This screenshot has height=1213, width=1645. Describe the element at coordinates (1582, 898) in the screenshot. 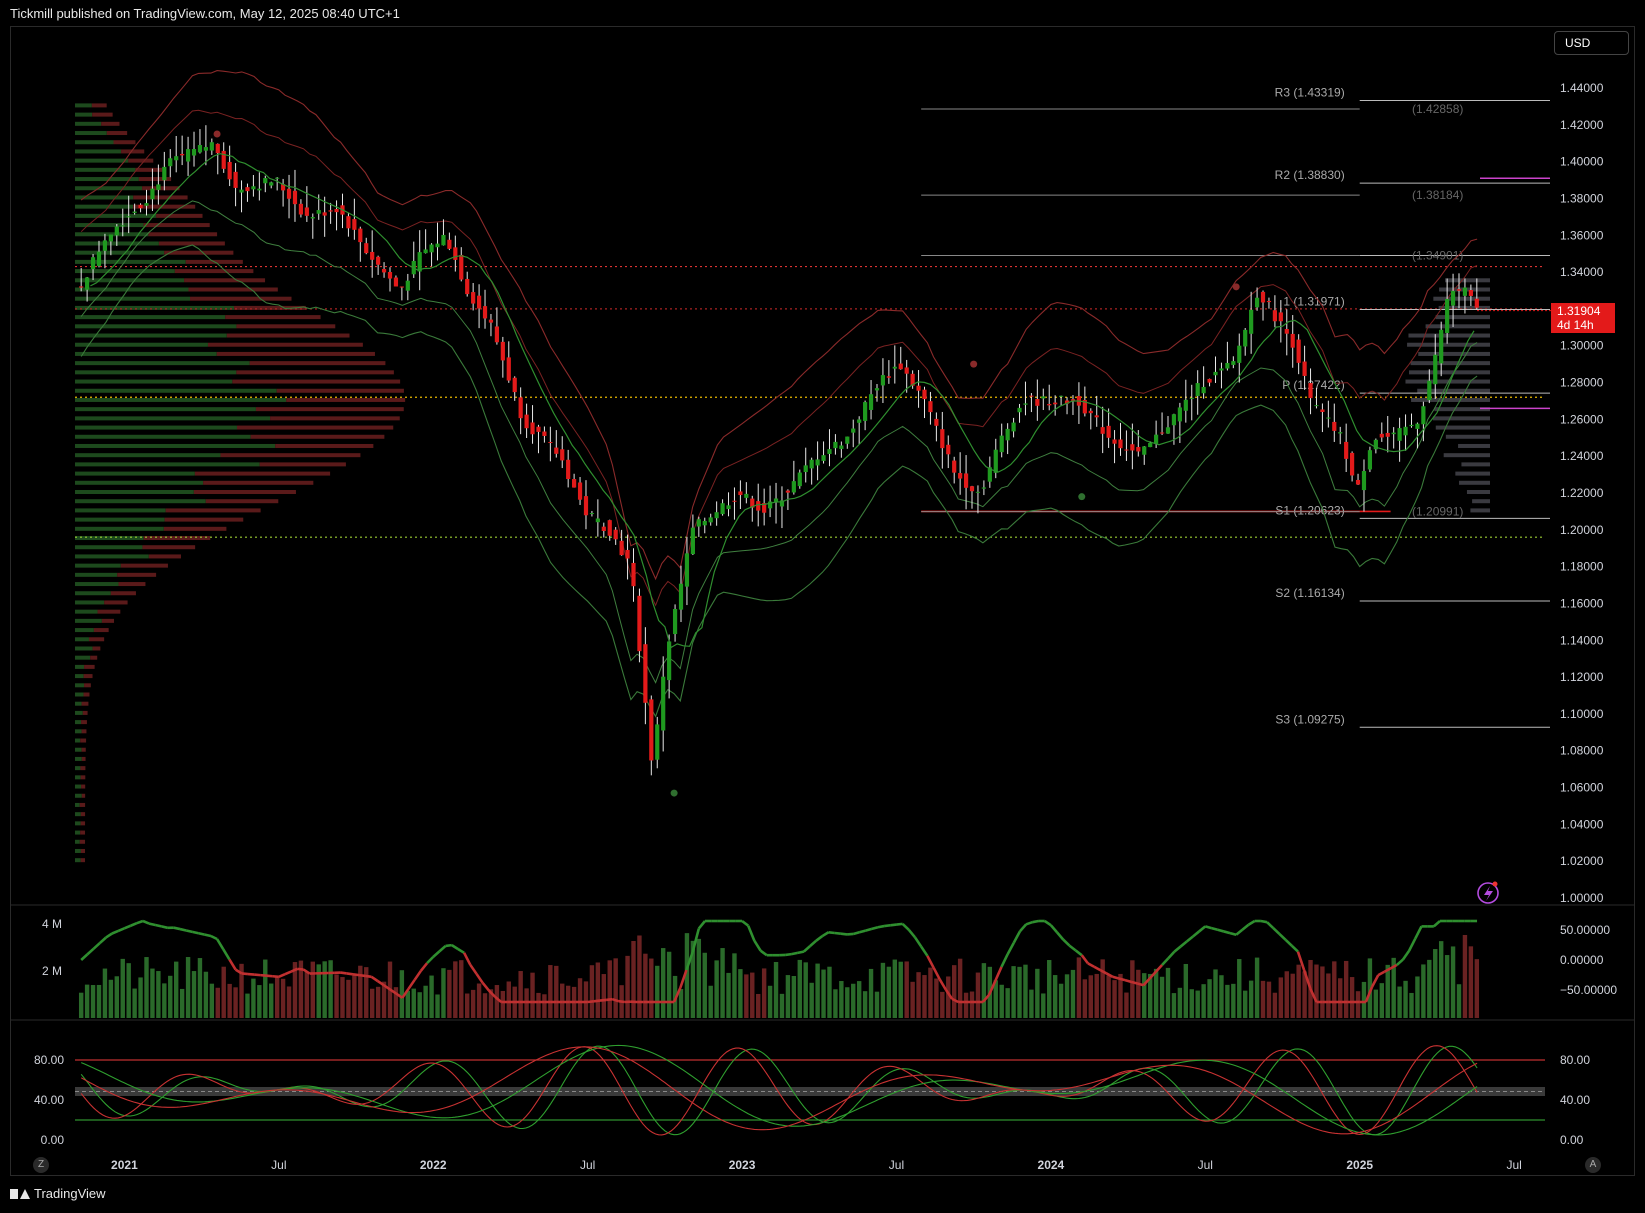

I see `price-axis-tick: 1.00000` at that location.